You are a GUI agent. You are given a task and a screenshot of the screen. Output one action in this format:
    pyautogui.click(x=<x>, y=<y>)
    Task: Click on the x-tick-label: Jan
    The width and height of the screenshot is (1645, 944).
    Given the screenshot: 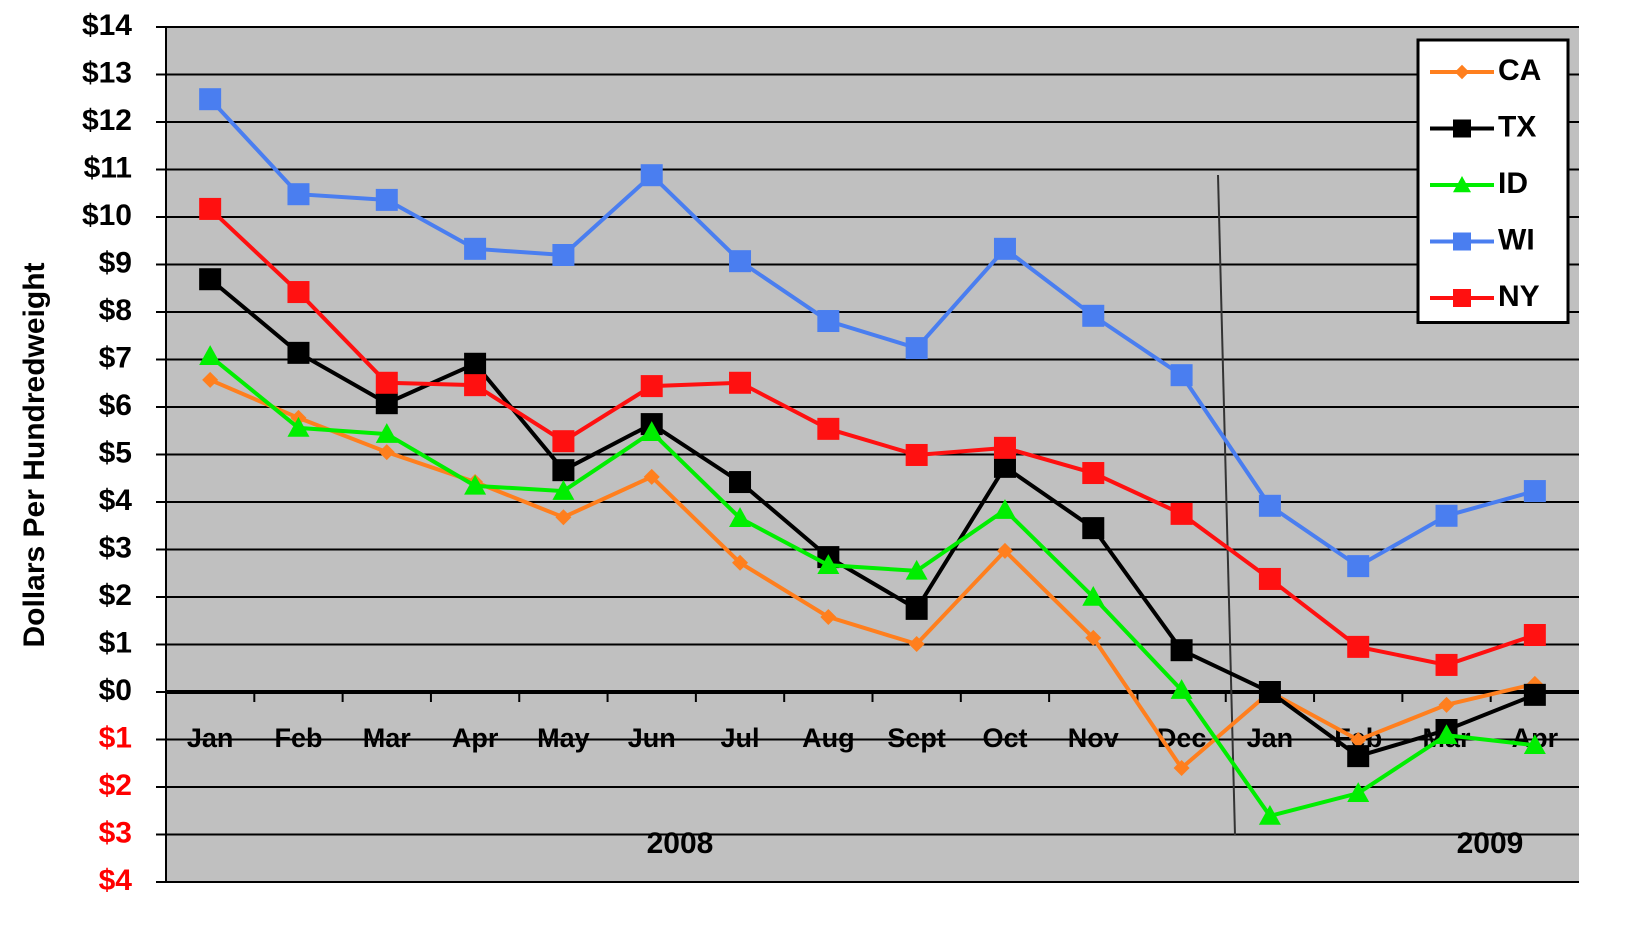 What is the action you would take?
    pyautogui.click(x=210, y=738)
    